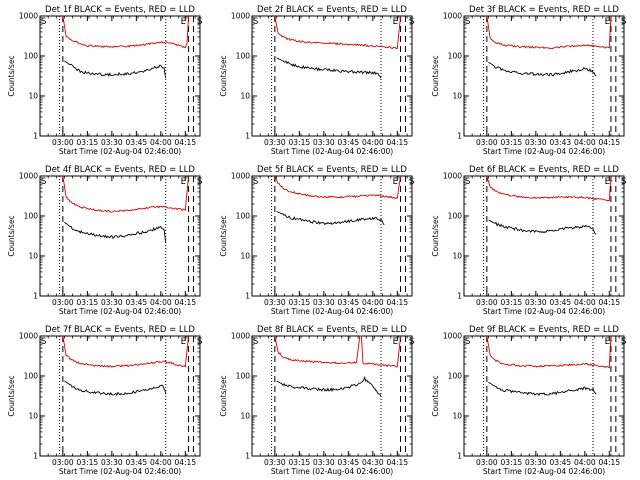 The width and height of the screenshot is (640, 480). Describe the element at coordinates (544, 10) in the screenshot. I see `panel-title: Det 3f BLACK = Events, RED = LLD` at that location.